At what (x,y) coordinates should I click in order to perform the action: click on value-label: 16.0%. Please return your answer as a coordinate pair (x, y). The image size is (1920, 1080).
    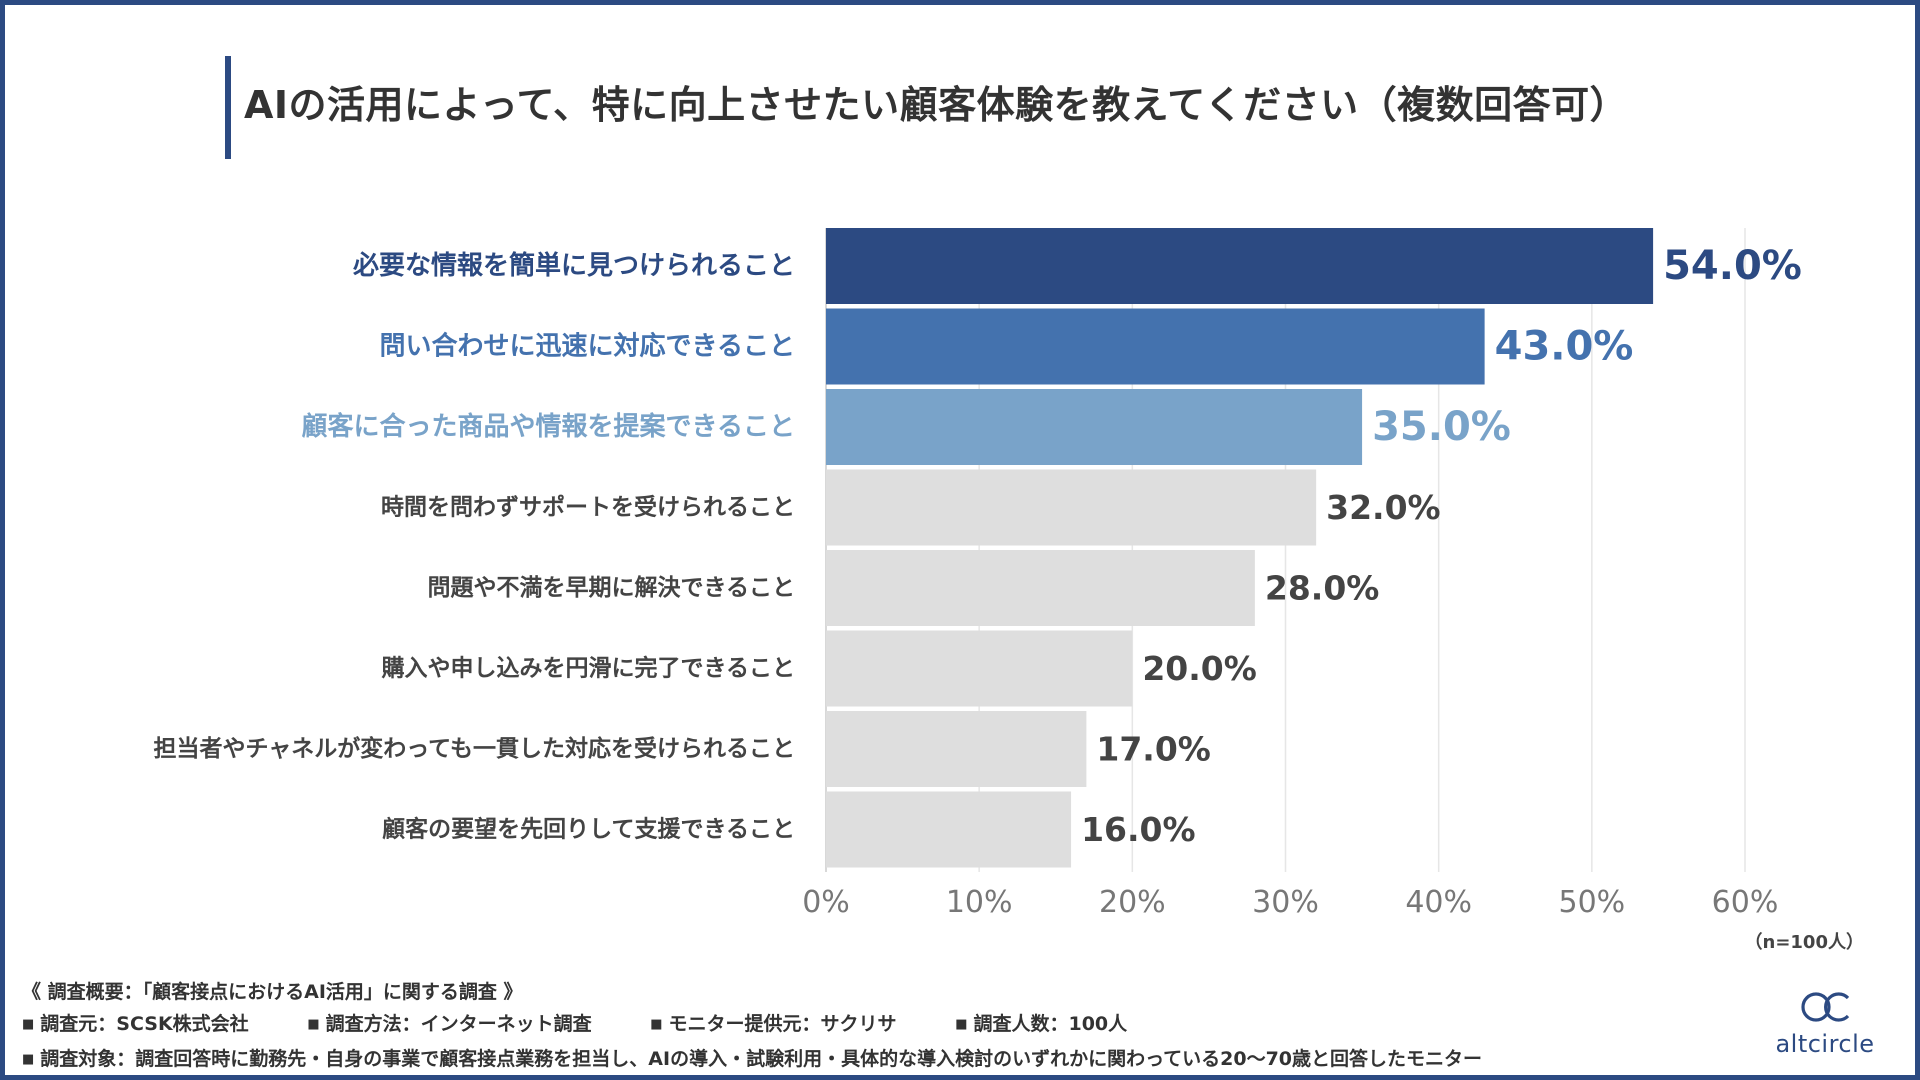
    Looking at the image, I should click on (1138, 829).